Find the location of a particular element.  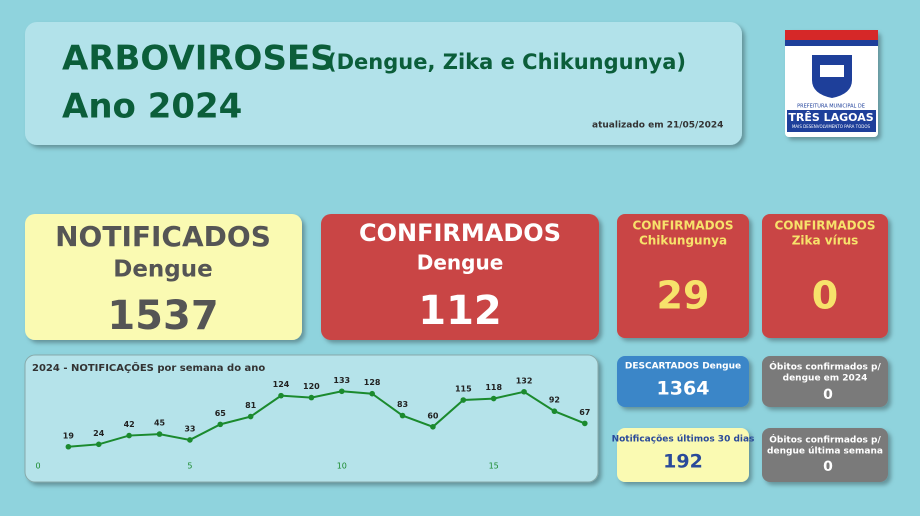

logo-slogan: MAIS DESENVOLVIMENTO PARA TODOS is located at coordinates (831, 126).